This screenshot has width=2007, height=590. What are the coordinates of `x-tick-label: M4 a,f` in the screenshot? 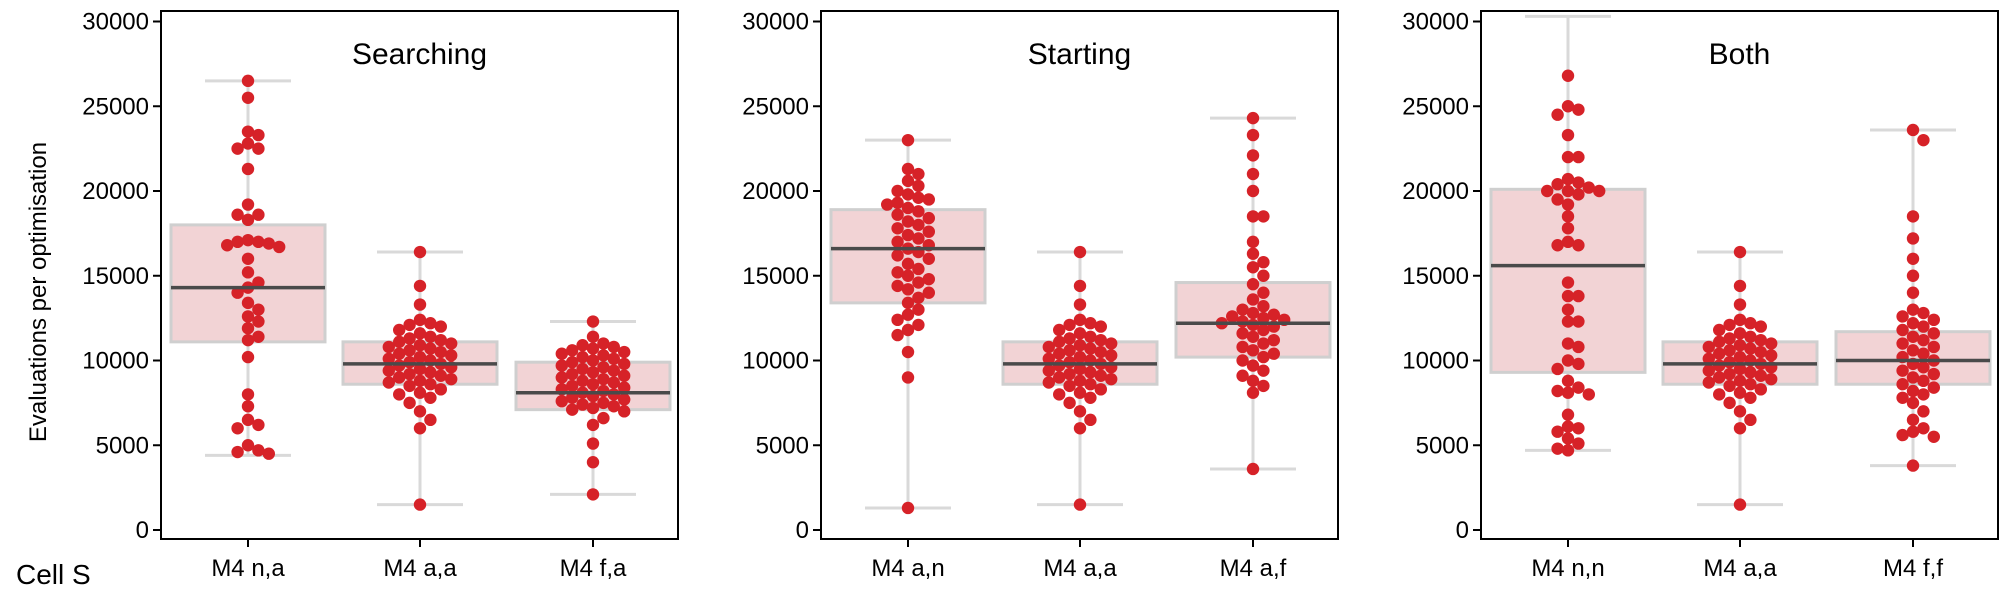 It's located at (1253, 568).